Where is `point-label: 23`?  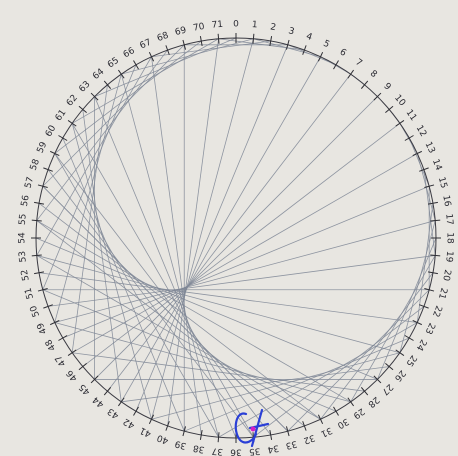
point-label: 23 is located at coordinates (430, 328).